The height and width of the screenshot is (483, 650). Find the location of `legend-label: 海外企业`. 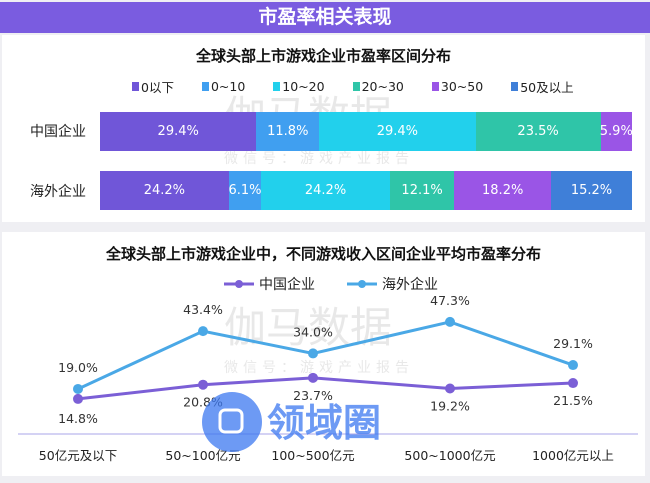

legend-label: 海外企业 is located at coordinates (410, 284).